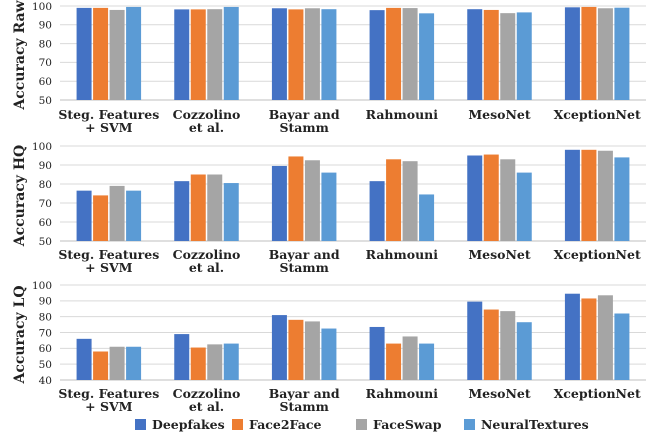 Image resolution: width=652 pixels, height=447 pixels. I want to click on legend-label: NeuralTextures, so click(535, 424).